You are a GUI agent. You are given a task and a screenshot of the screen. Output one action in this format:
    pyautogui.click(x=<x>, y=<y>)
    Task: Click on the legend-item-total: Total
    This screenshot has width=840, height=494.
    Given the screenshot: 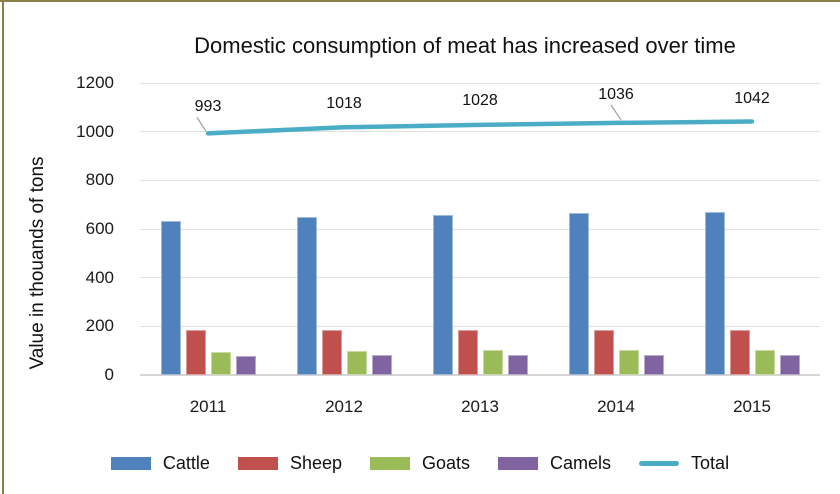 What is the action you would take?
    pyautogui.click(x=684, y=463)
    